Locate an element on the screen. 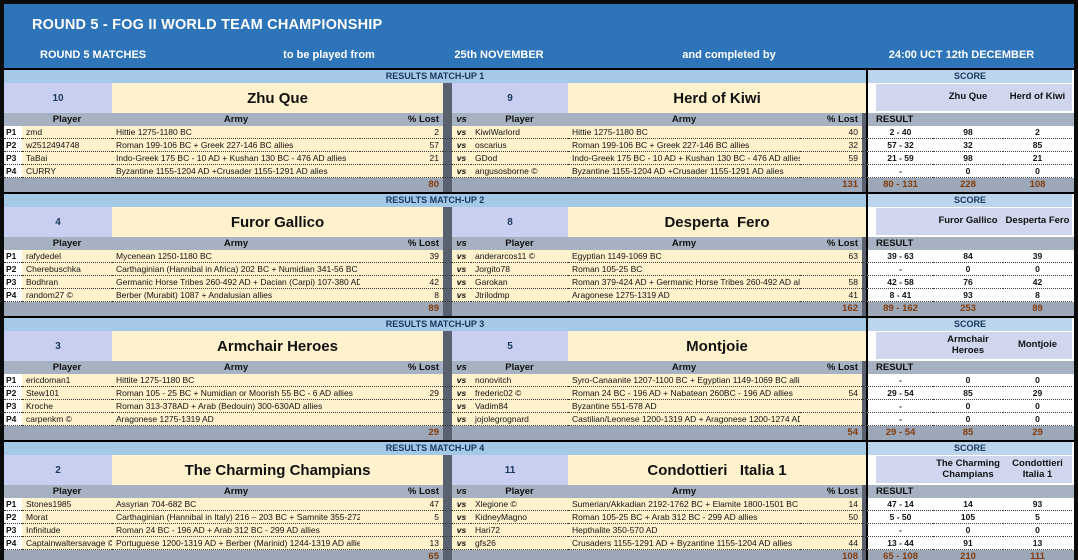  home-player-name: Stones1985 is located at coordinates (67, 504).